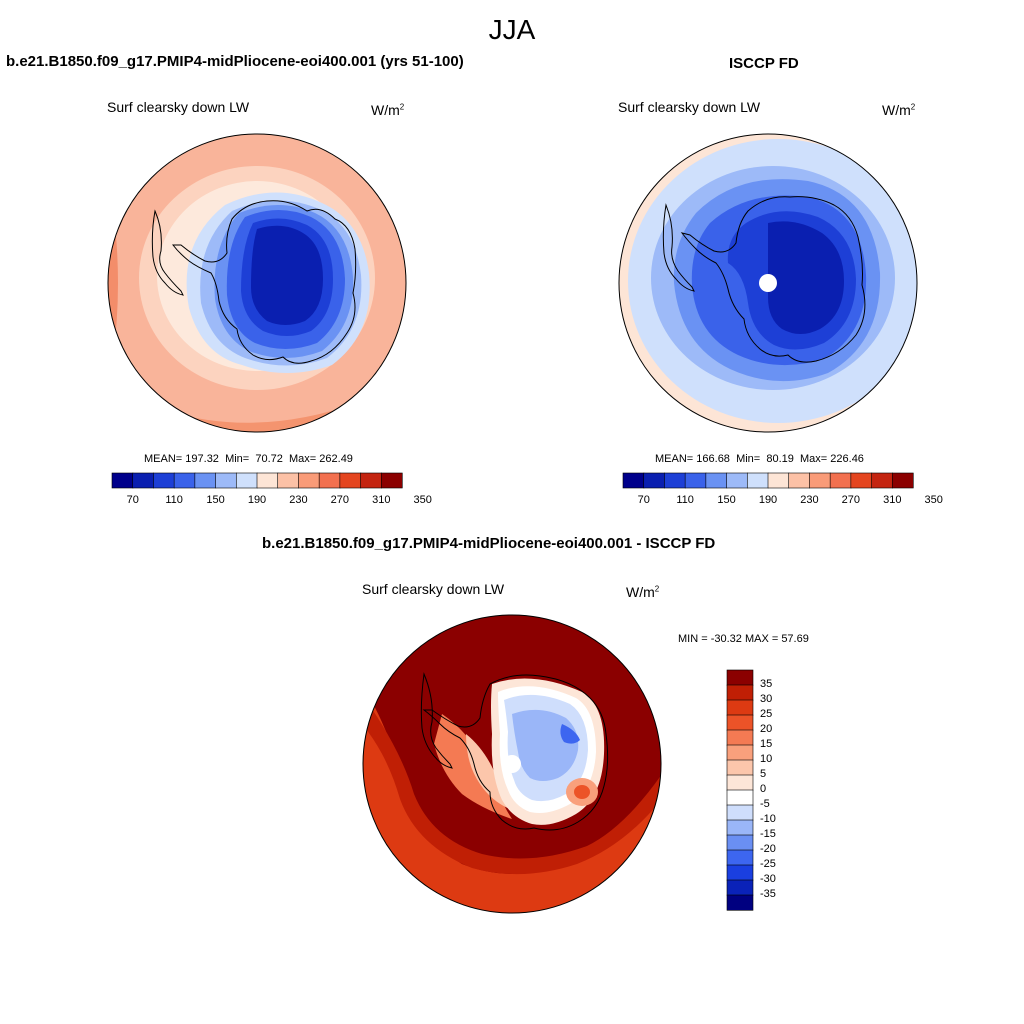  What do you see at coordinates (768, 849) in the screenshot?
I see `colorbar-tick-label: -20` at bounding box center [768, 849].